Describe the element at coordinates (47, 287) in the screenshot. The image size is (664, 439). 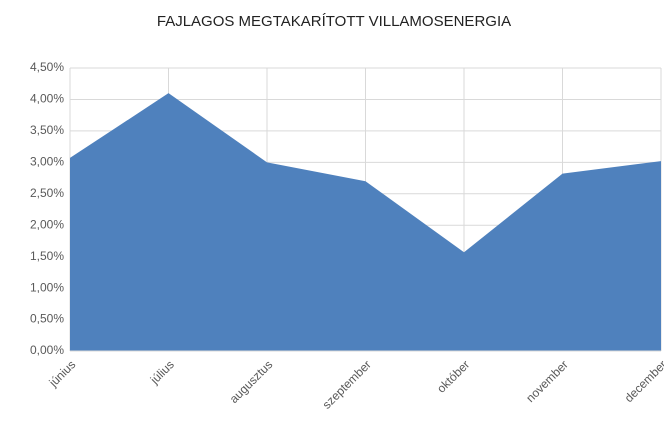
I see `y-tick-label: 1,00%` at that location.